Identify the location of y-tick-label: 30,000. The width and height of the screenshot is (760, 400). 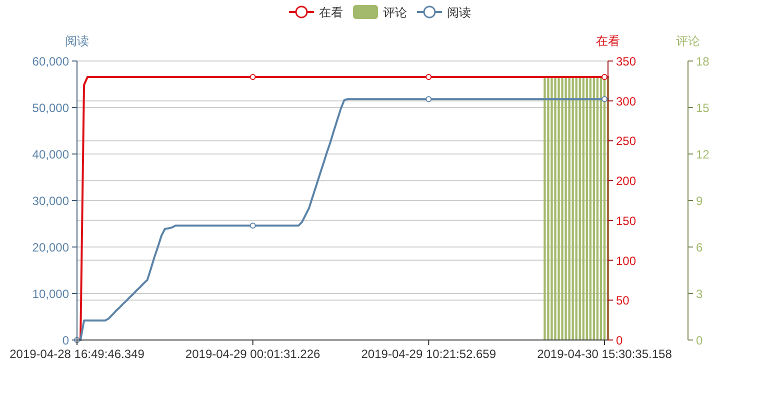
(51, 201).